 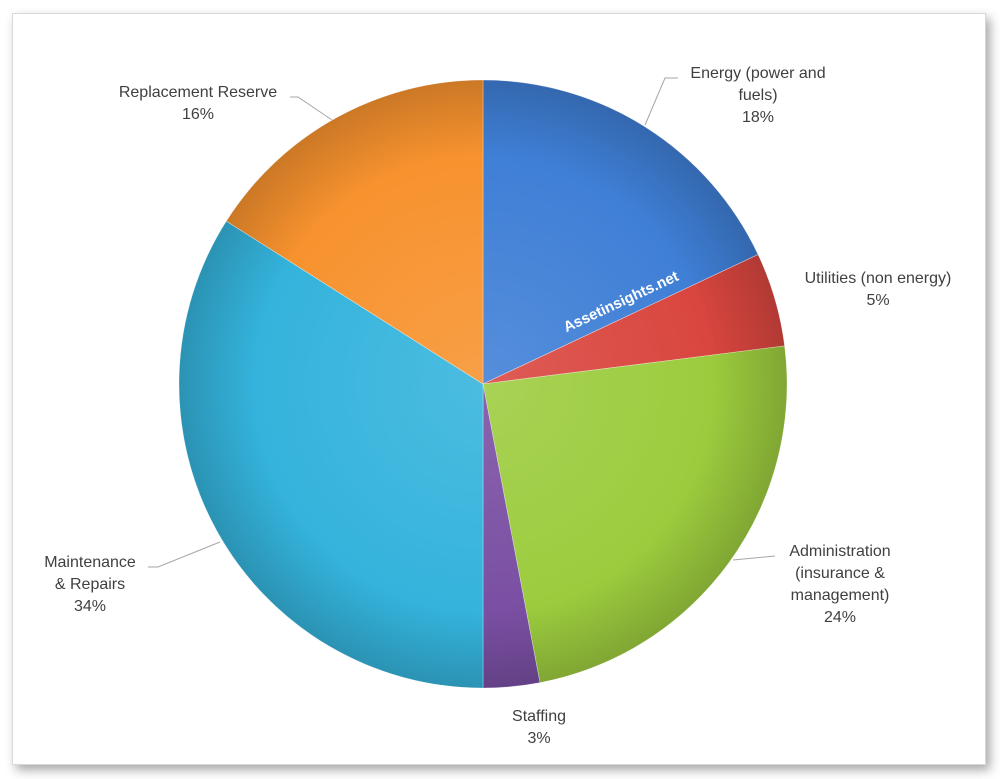 What do you see at coordinates (840, 595) in the screenshot?
I see `slice-name-label-2: management)` at bounding box center [840, 595].